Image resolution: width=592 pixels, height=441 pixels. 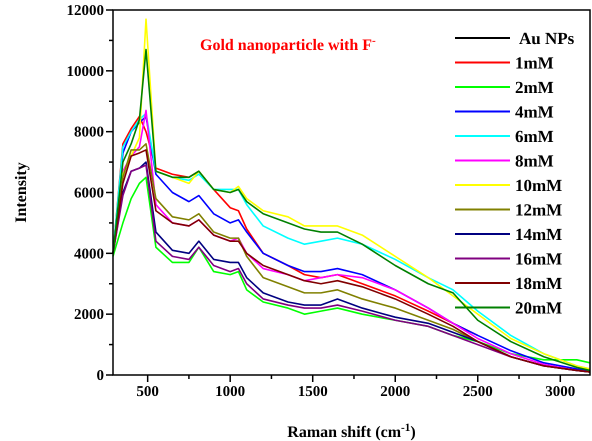 What do you see at coordinates (538, 308) in the screenshot?
I see `legend-label: 20mM` at bounding box center [538, 308].